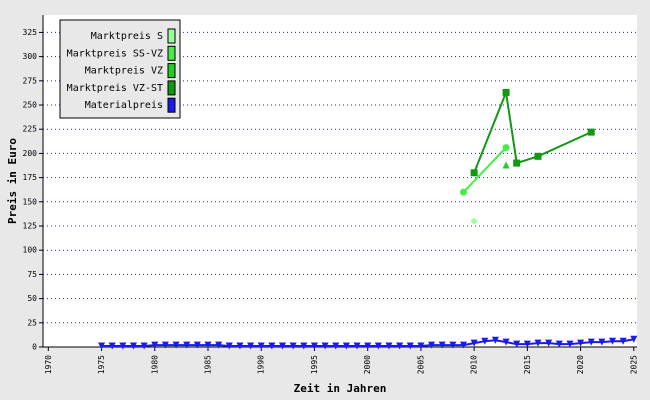  What do you see at coordinates (115, 88) in the screenshot?
I see `legend-label: Marktpreis VZ-ST` at bounding box center [115, 88].